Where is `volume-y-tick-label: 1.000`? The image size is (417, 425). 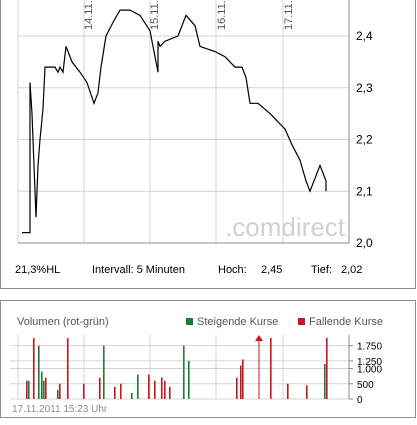
volume-y-tick-label: 1.000 is located at coordinates (369, 370).